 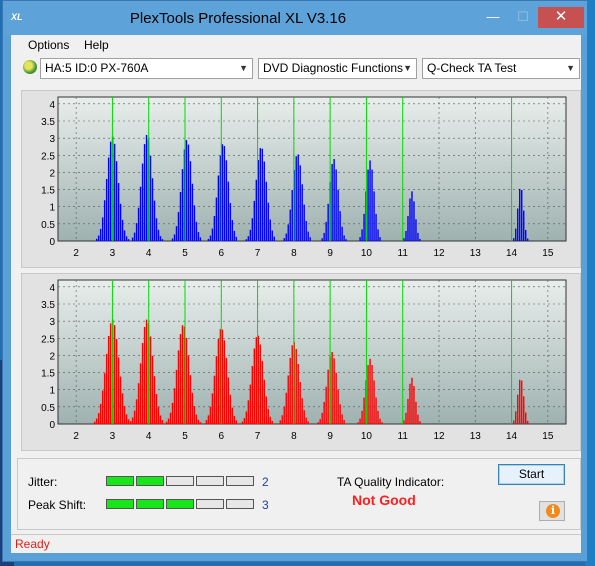 I want to click on y-tick-label: 0, so click(x=52, y=425).